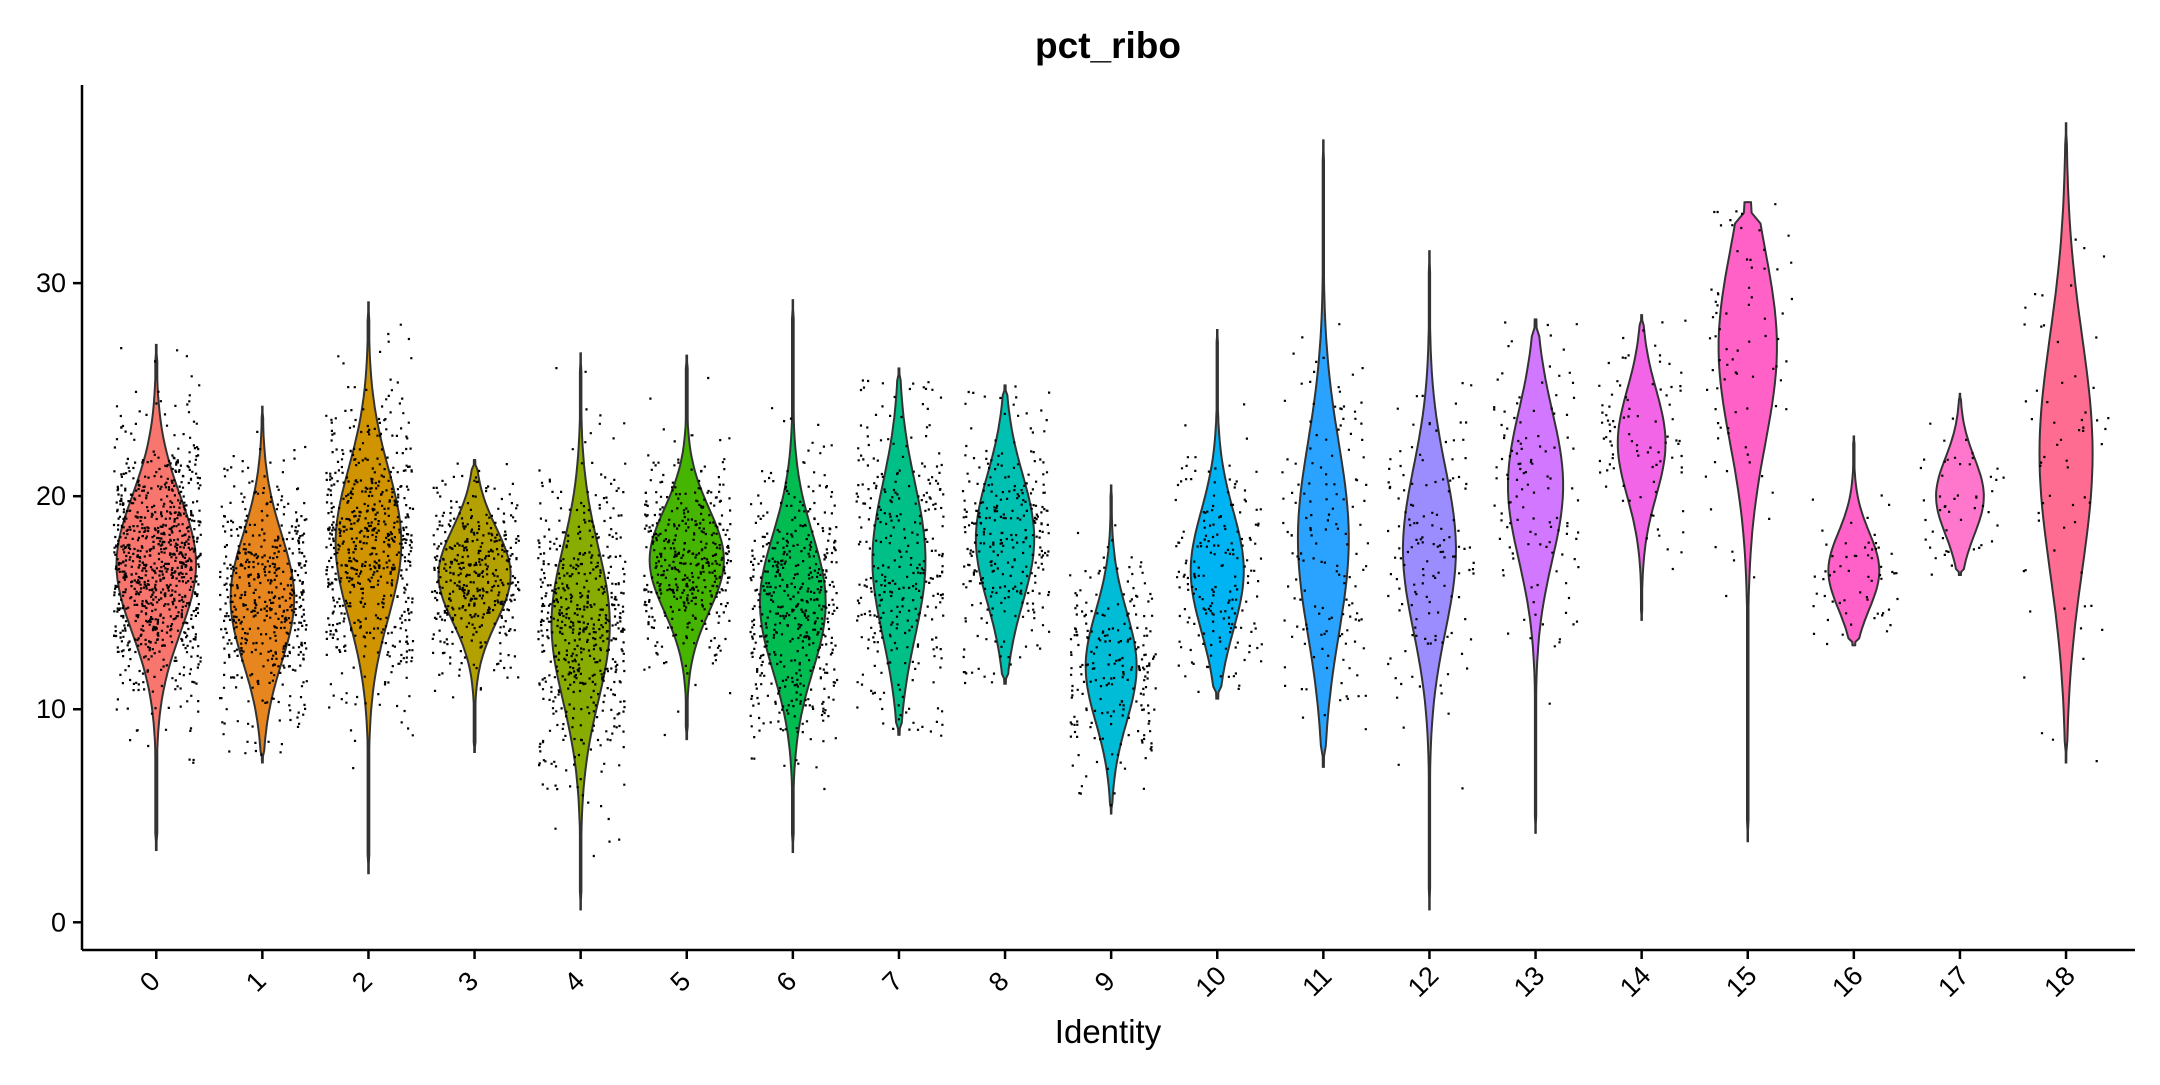 This screenshot has width=2160, height=1085. I want to click on x-tick-label-4: 4, so click(574, 982).